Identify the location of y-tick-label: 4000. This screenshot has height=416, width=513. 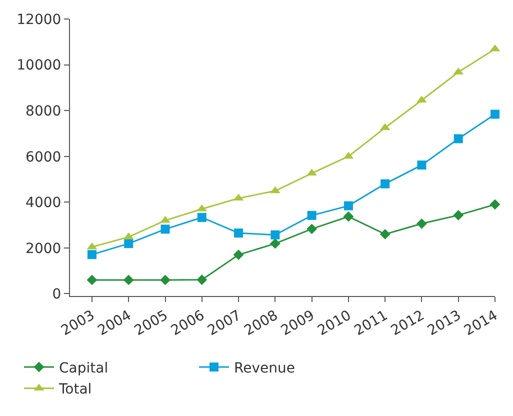
(44, 203).